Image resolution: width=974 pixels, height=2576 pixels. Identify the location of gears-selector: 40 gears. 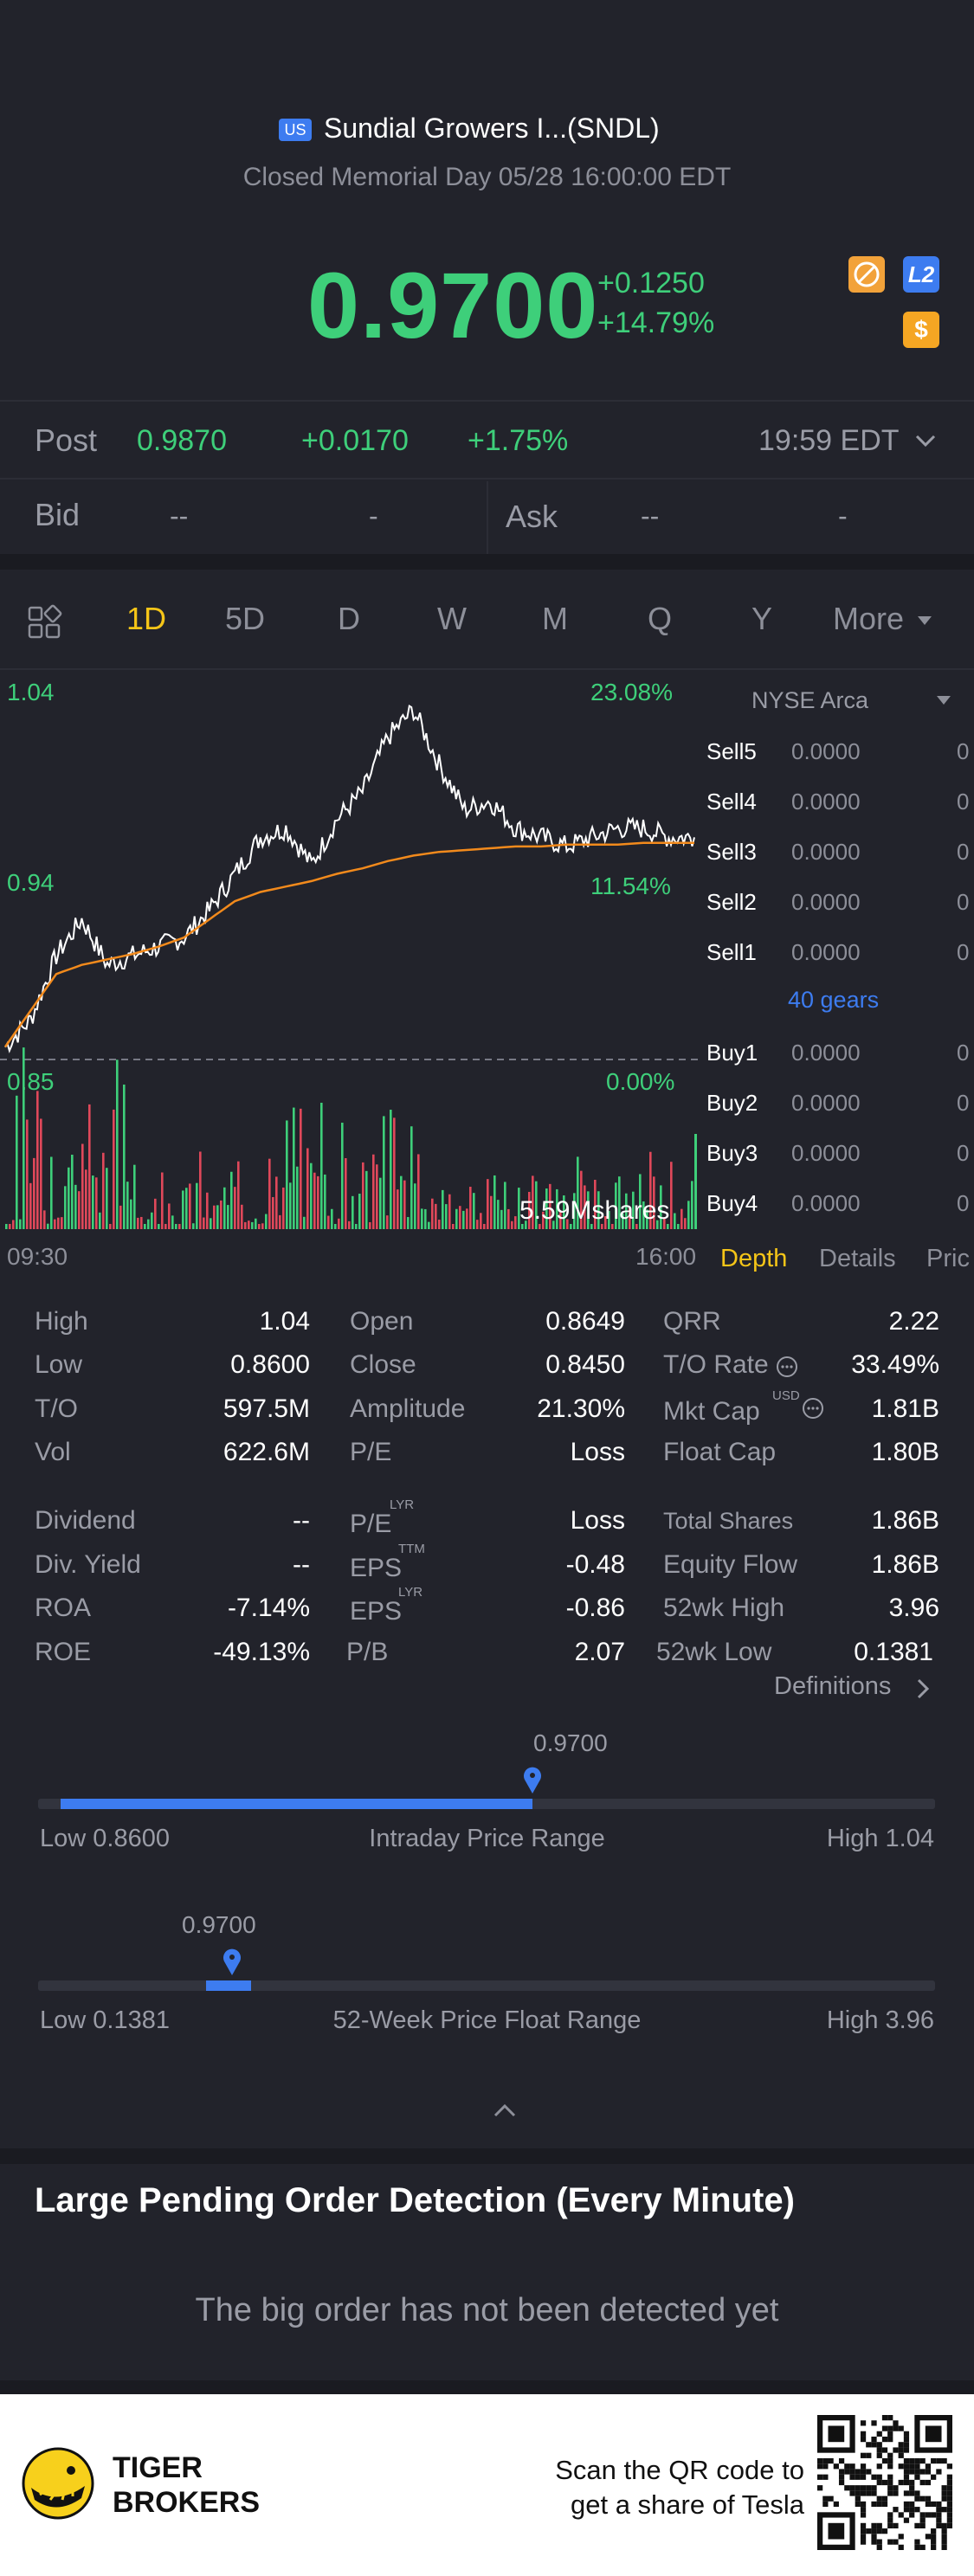
(834, 1000).